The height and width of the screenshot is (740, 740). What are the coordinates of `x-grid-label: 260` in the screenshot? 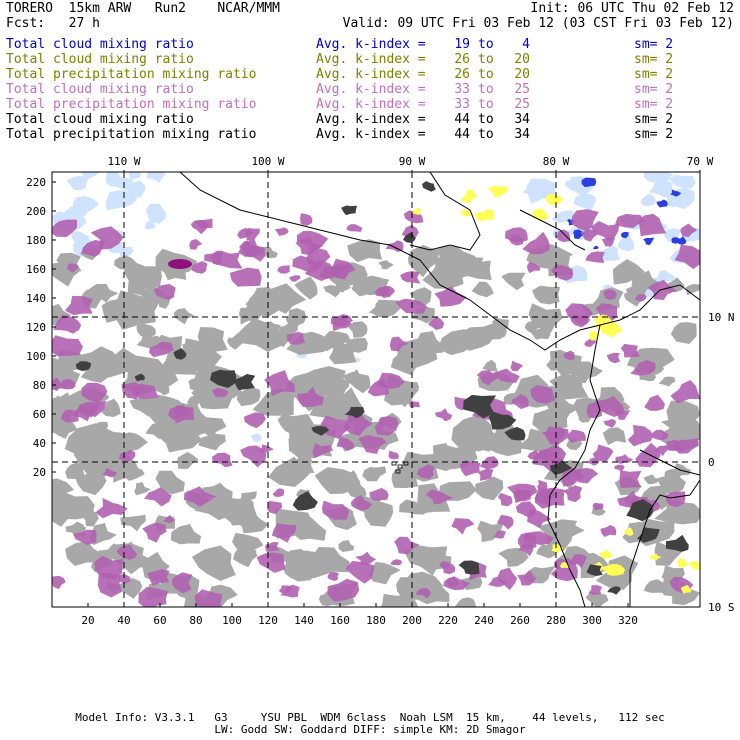 It's located at (520, 620).